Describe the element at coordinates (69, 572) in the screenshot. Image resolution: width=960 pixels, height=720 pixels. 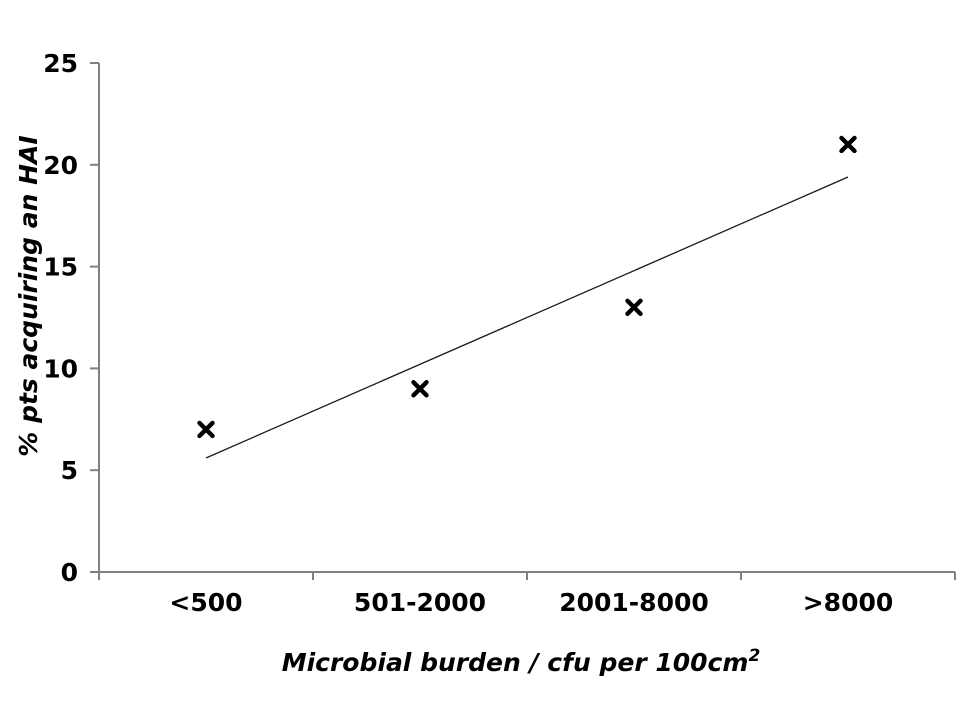
I see `y-tick-label: 0` at that location.